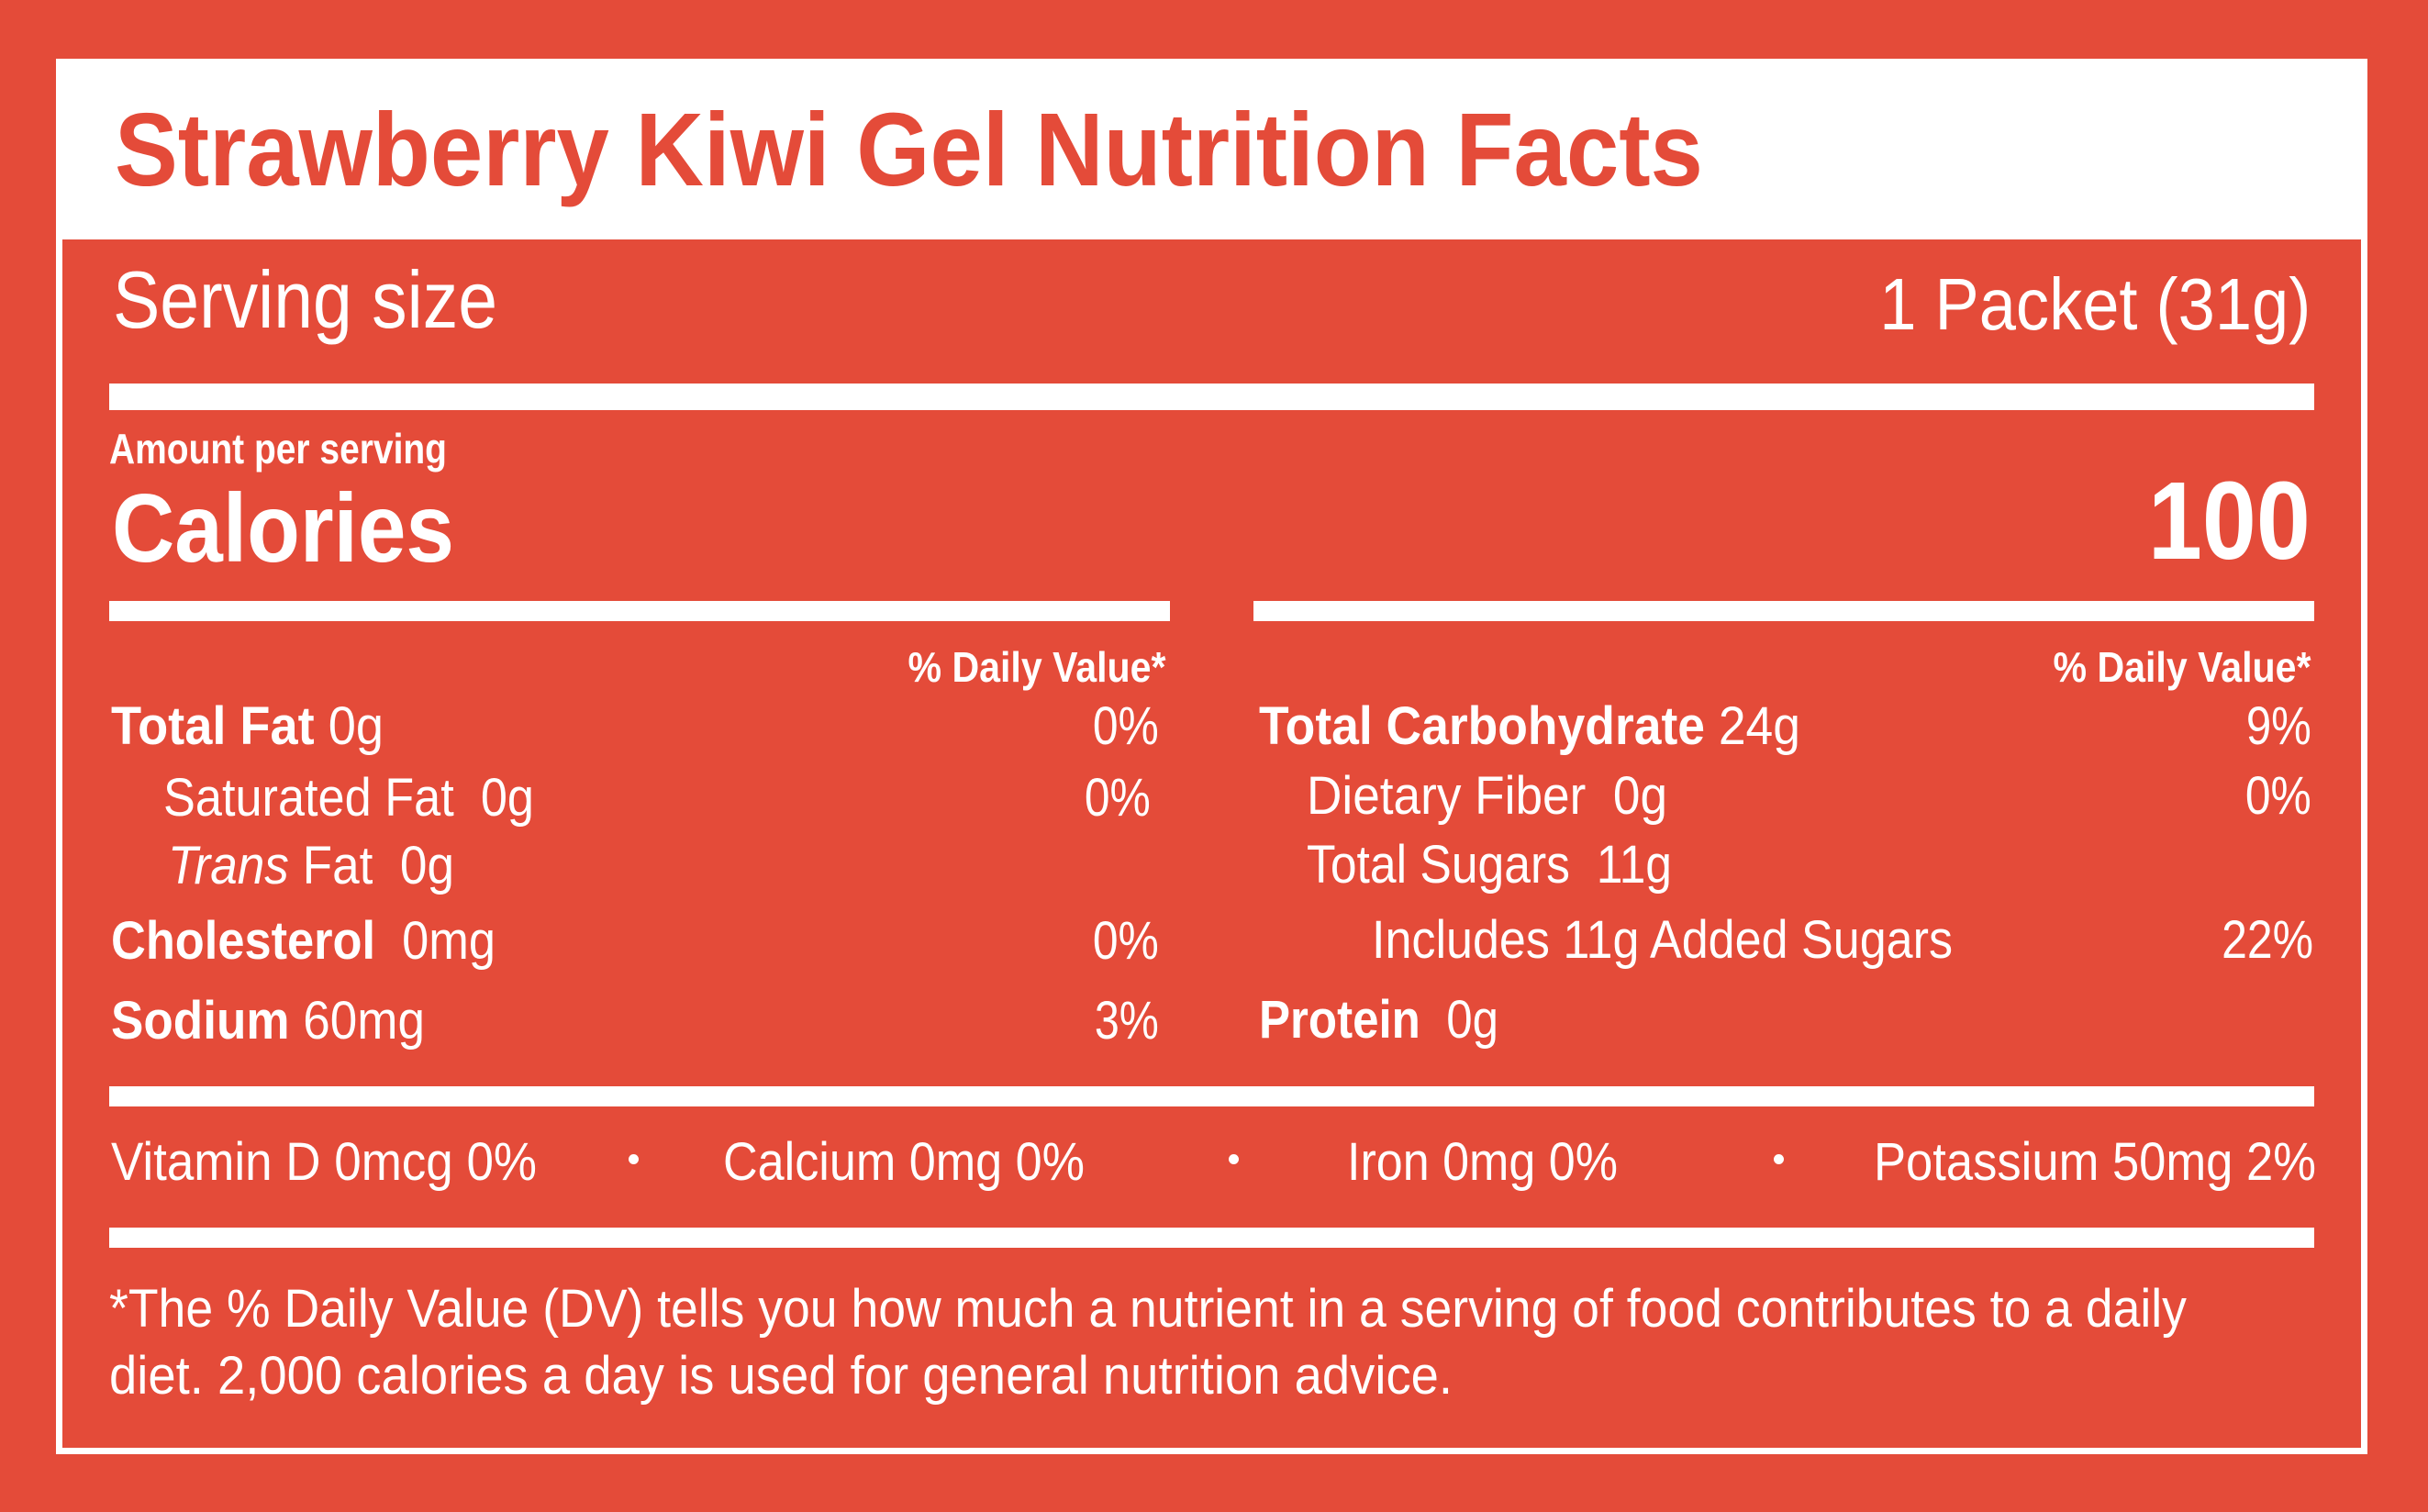 Image resolution: width=2428 pixels, height=1512 pixels. What do you see at coordinates (1783, 611) in the screenshot?
I see `divider-right-column` at bounding box center [1783, 611].